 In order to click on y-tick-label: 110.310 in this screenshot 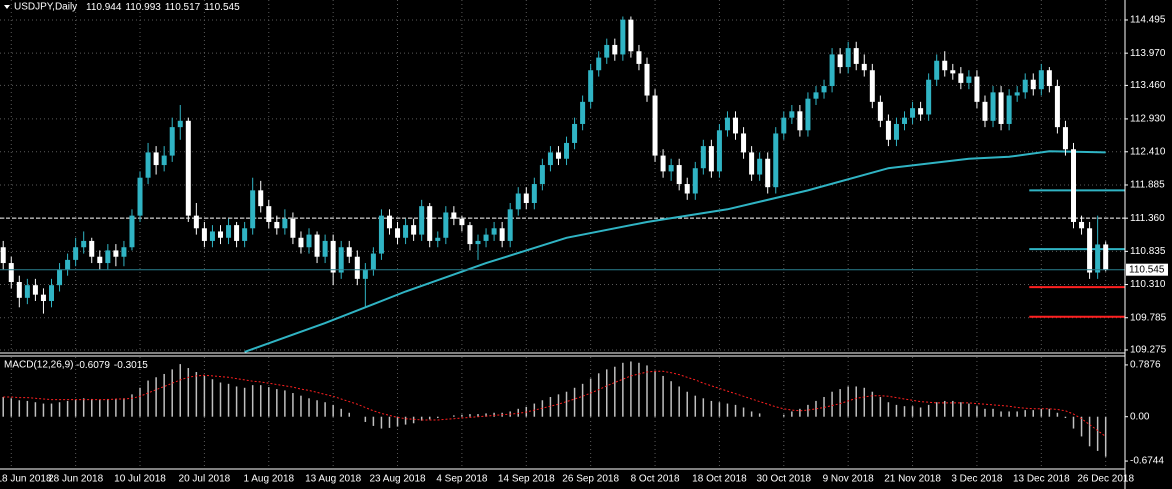, I will do `click(1148, 284)`.